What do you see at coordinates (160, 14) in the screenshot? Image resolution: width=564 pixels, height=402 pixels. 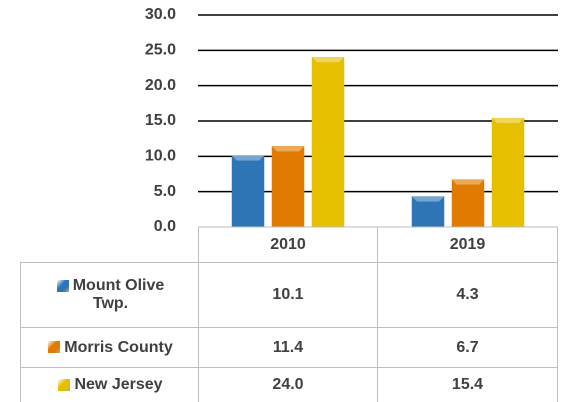 I see `y-tick-label: 30.0` at bounding box center [160, 14].